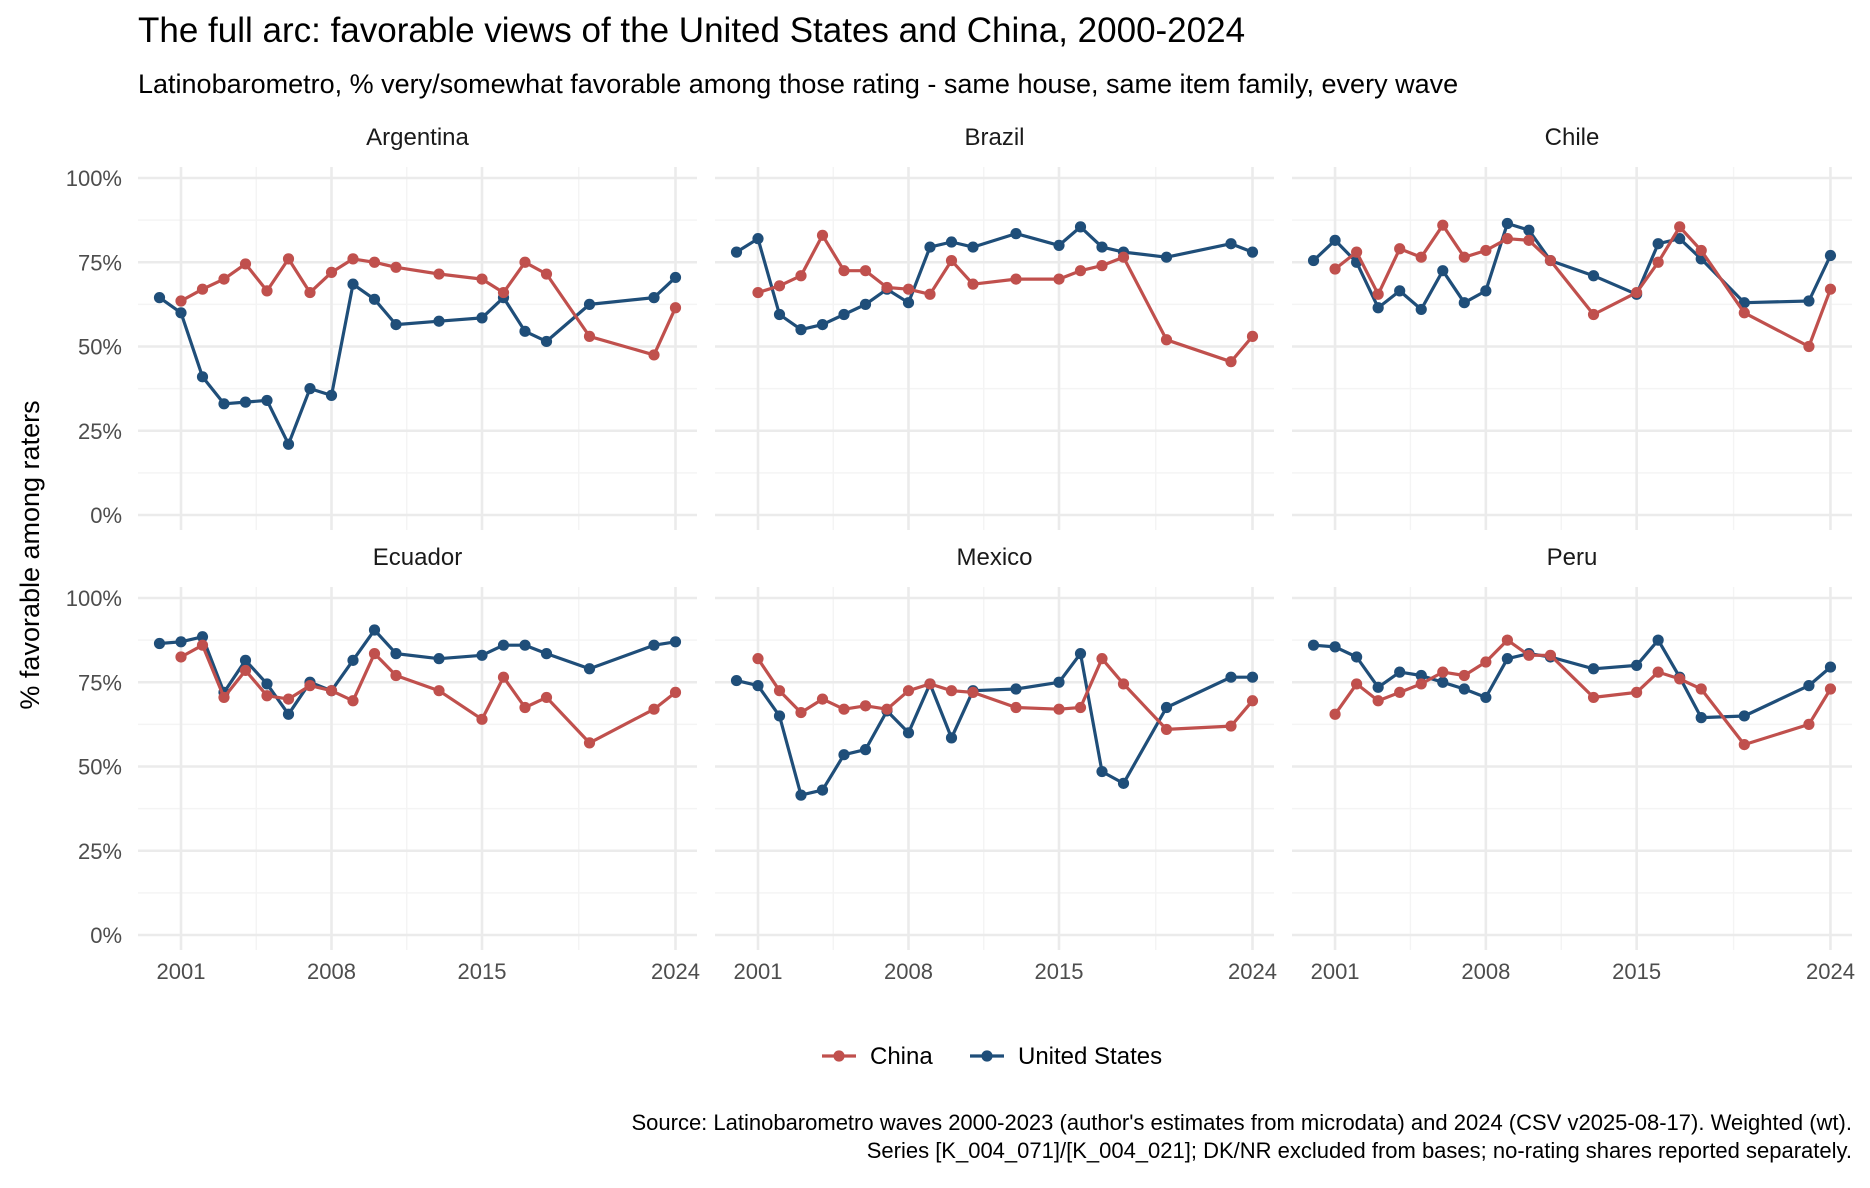 The height and width of the screenshot is (1188, 1870). What do you see at coordinates (994, 557) in the screenshot?
I see `facet-label-mexico: Mexico` at bounding box center [994, 557].